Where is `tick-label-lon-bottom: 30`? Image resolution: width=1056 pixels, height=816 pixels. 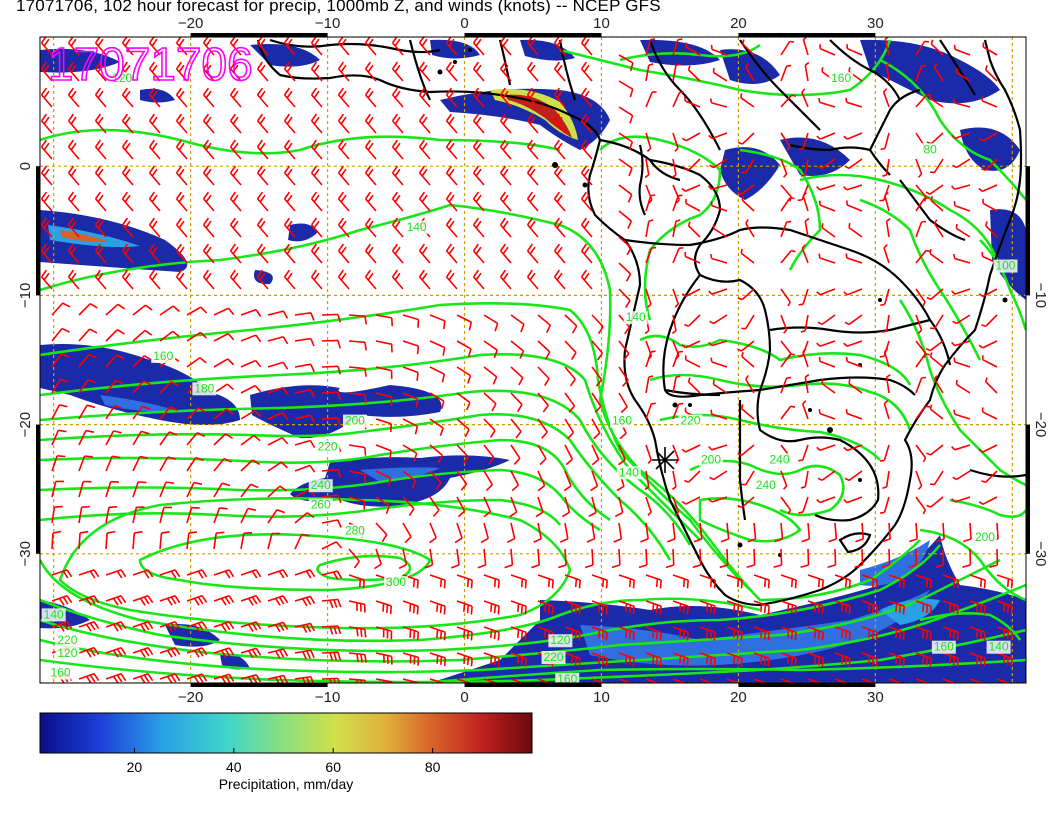 tick-label-lon-bottom: 30 is located at coordinates (875, 697).